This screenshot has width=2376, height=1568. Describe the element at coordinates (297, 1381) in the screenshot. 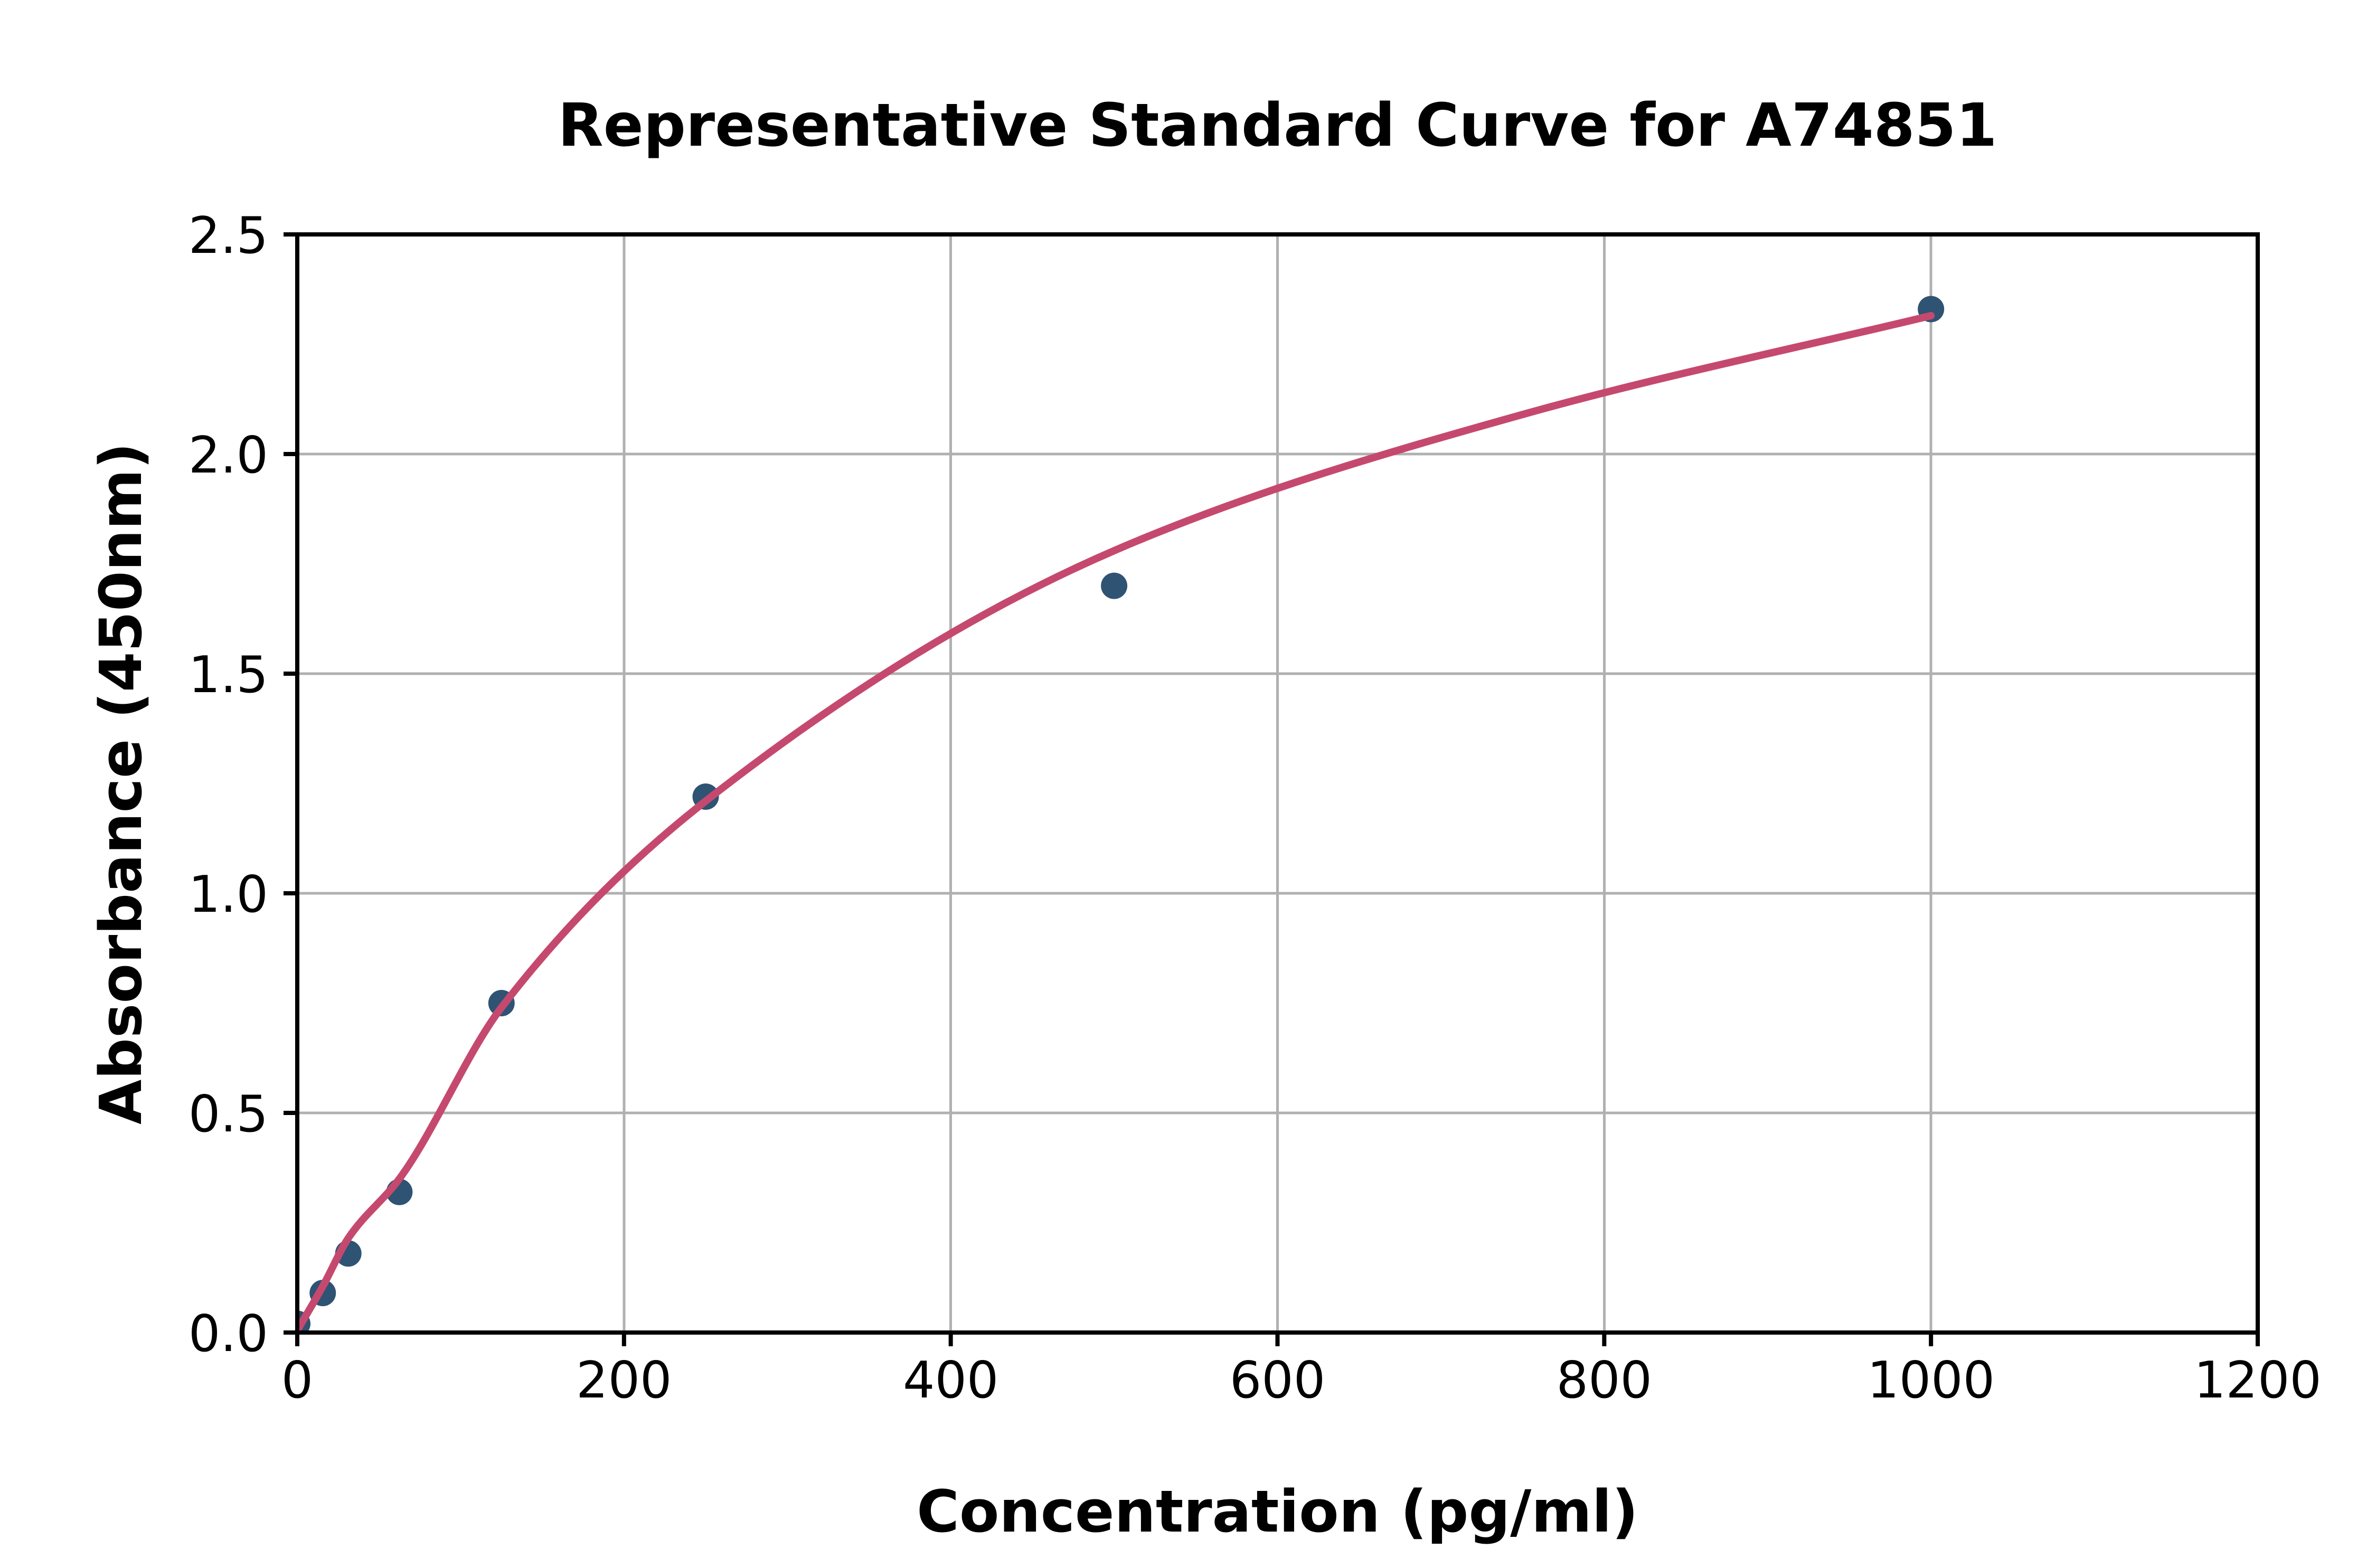

I see `x-tick-label: 0` at that location.